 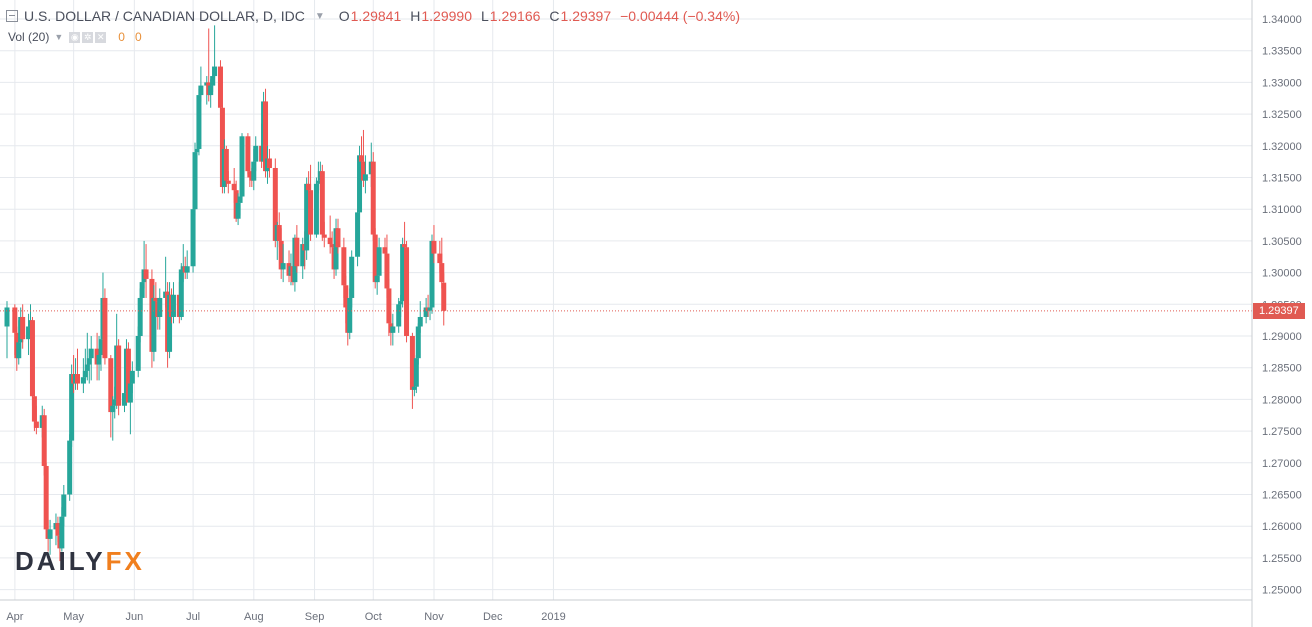 What do you see at coordinates (164, 16) in the screenshot?
I see `symbol-title: U.S. DOLLAR / CANADIAN DOLLAR, D, IDC` at bounding box center [164, 16].